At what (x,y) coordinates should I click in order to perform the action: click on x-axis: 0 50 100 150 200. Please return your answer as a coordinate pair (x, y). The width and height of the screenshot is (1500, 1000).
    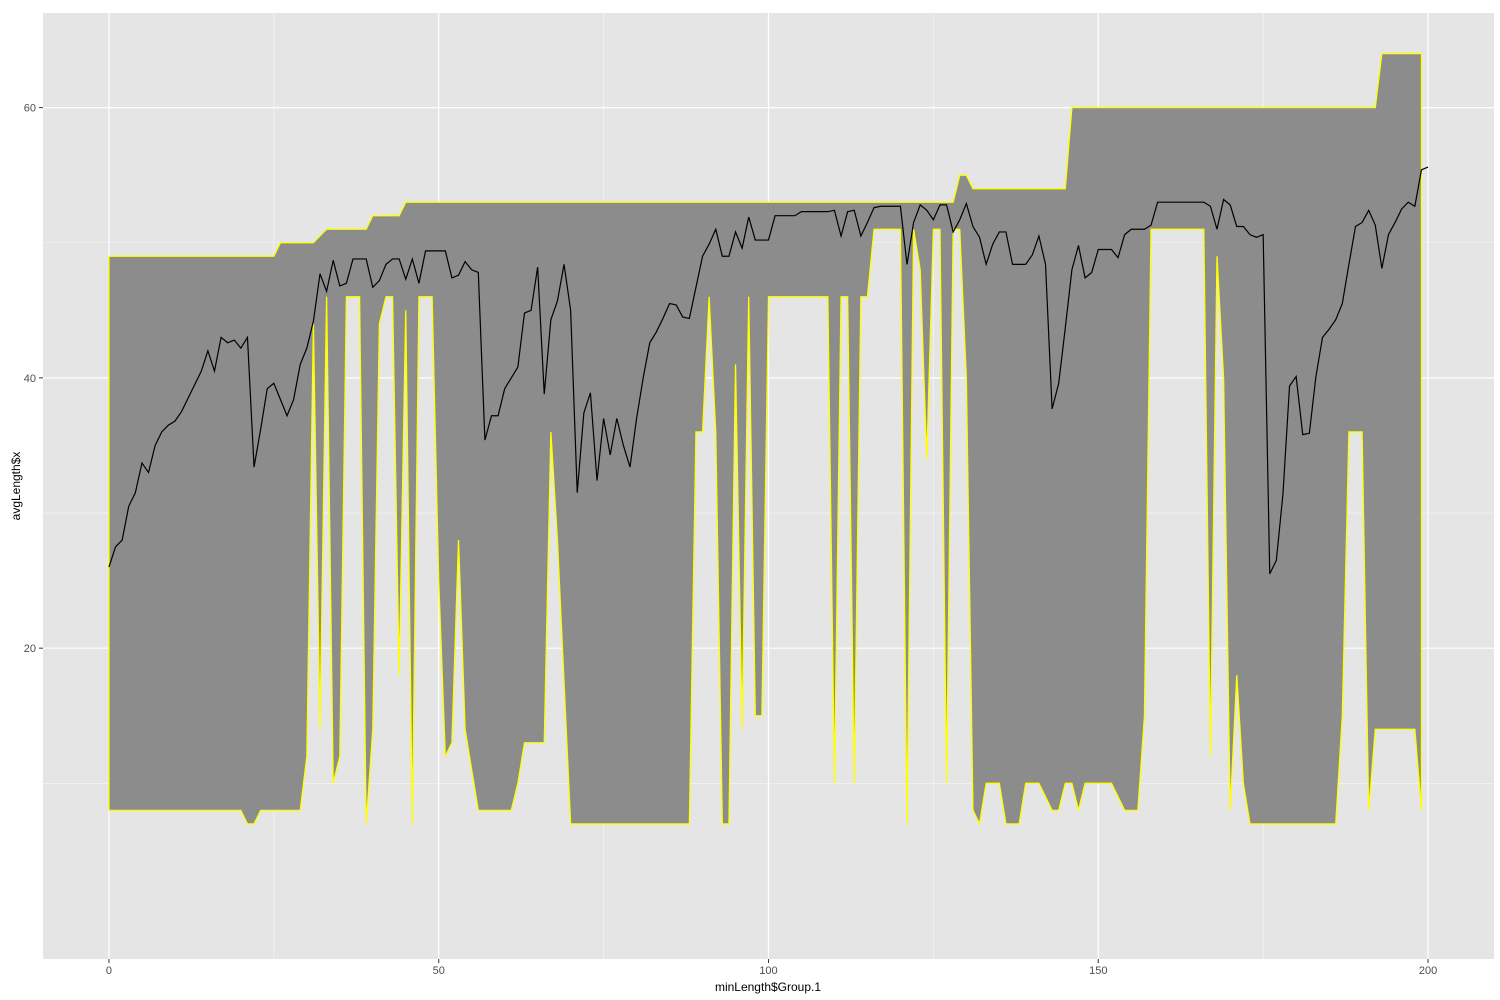
    Looking at the image, I should click on (771, 968).